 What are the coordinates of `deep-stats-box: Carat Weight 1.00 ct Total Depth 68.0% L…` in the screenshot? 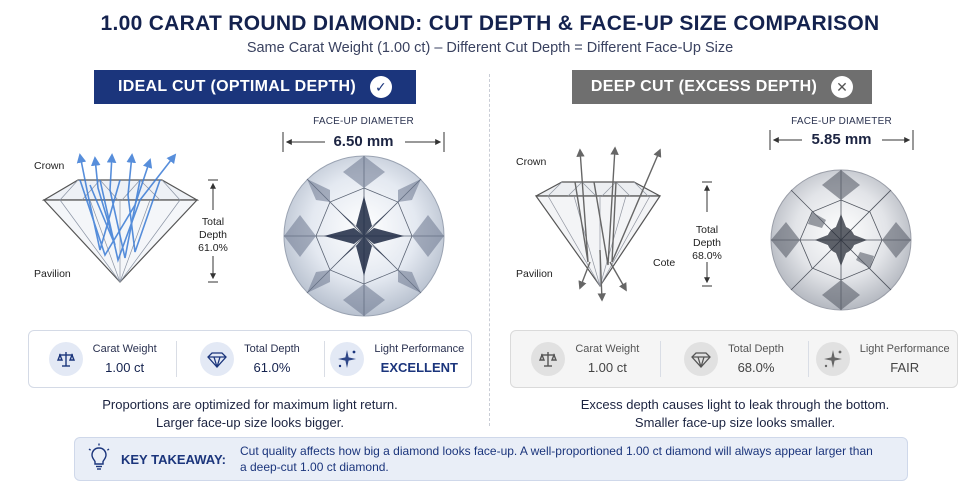 It's located at (734, 359).